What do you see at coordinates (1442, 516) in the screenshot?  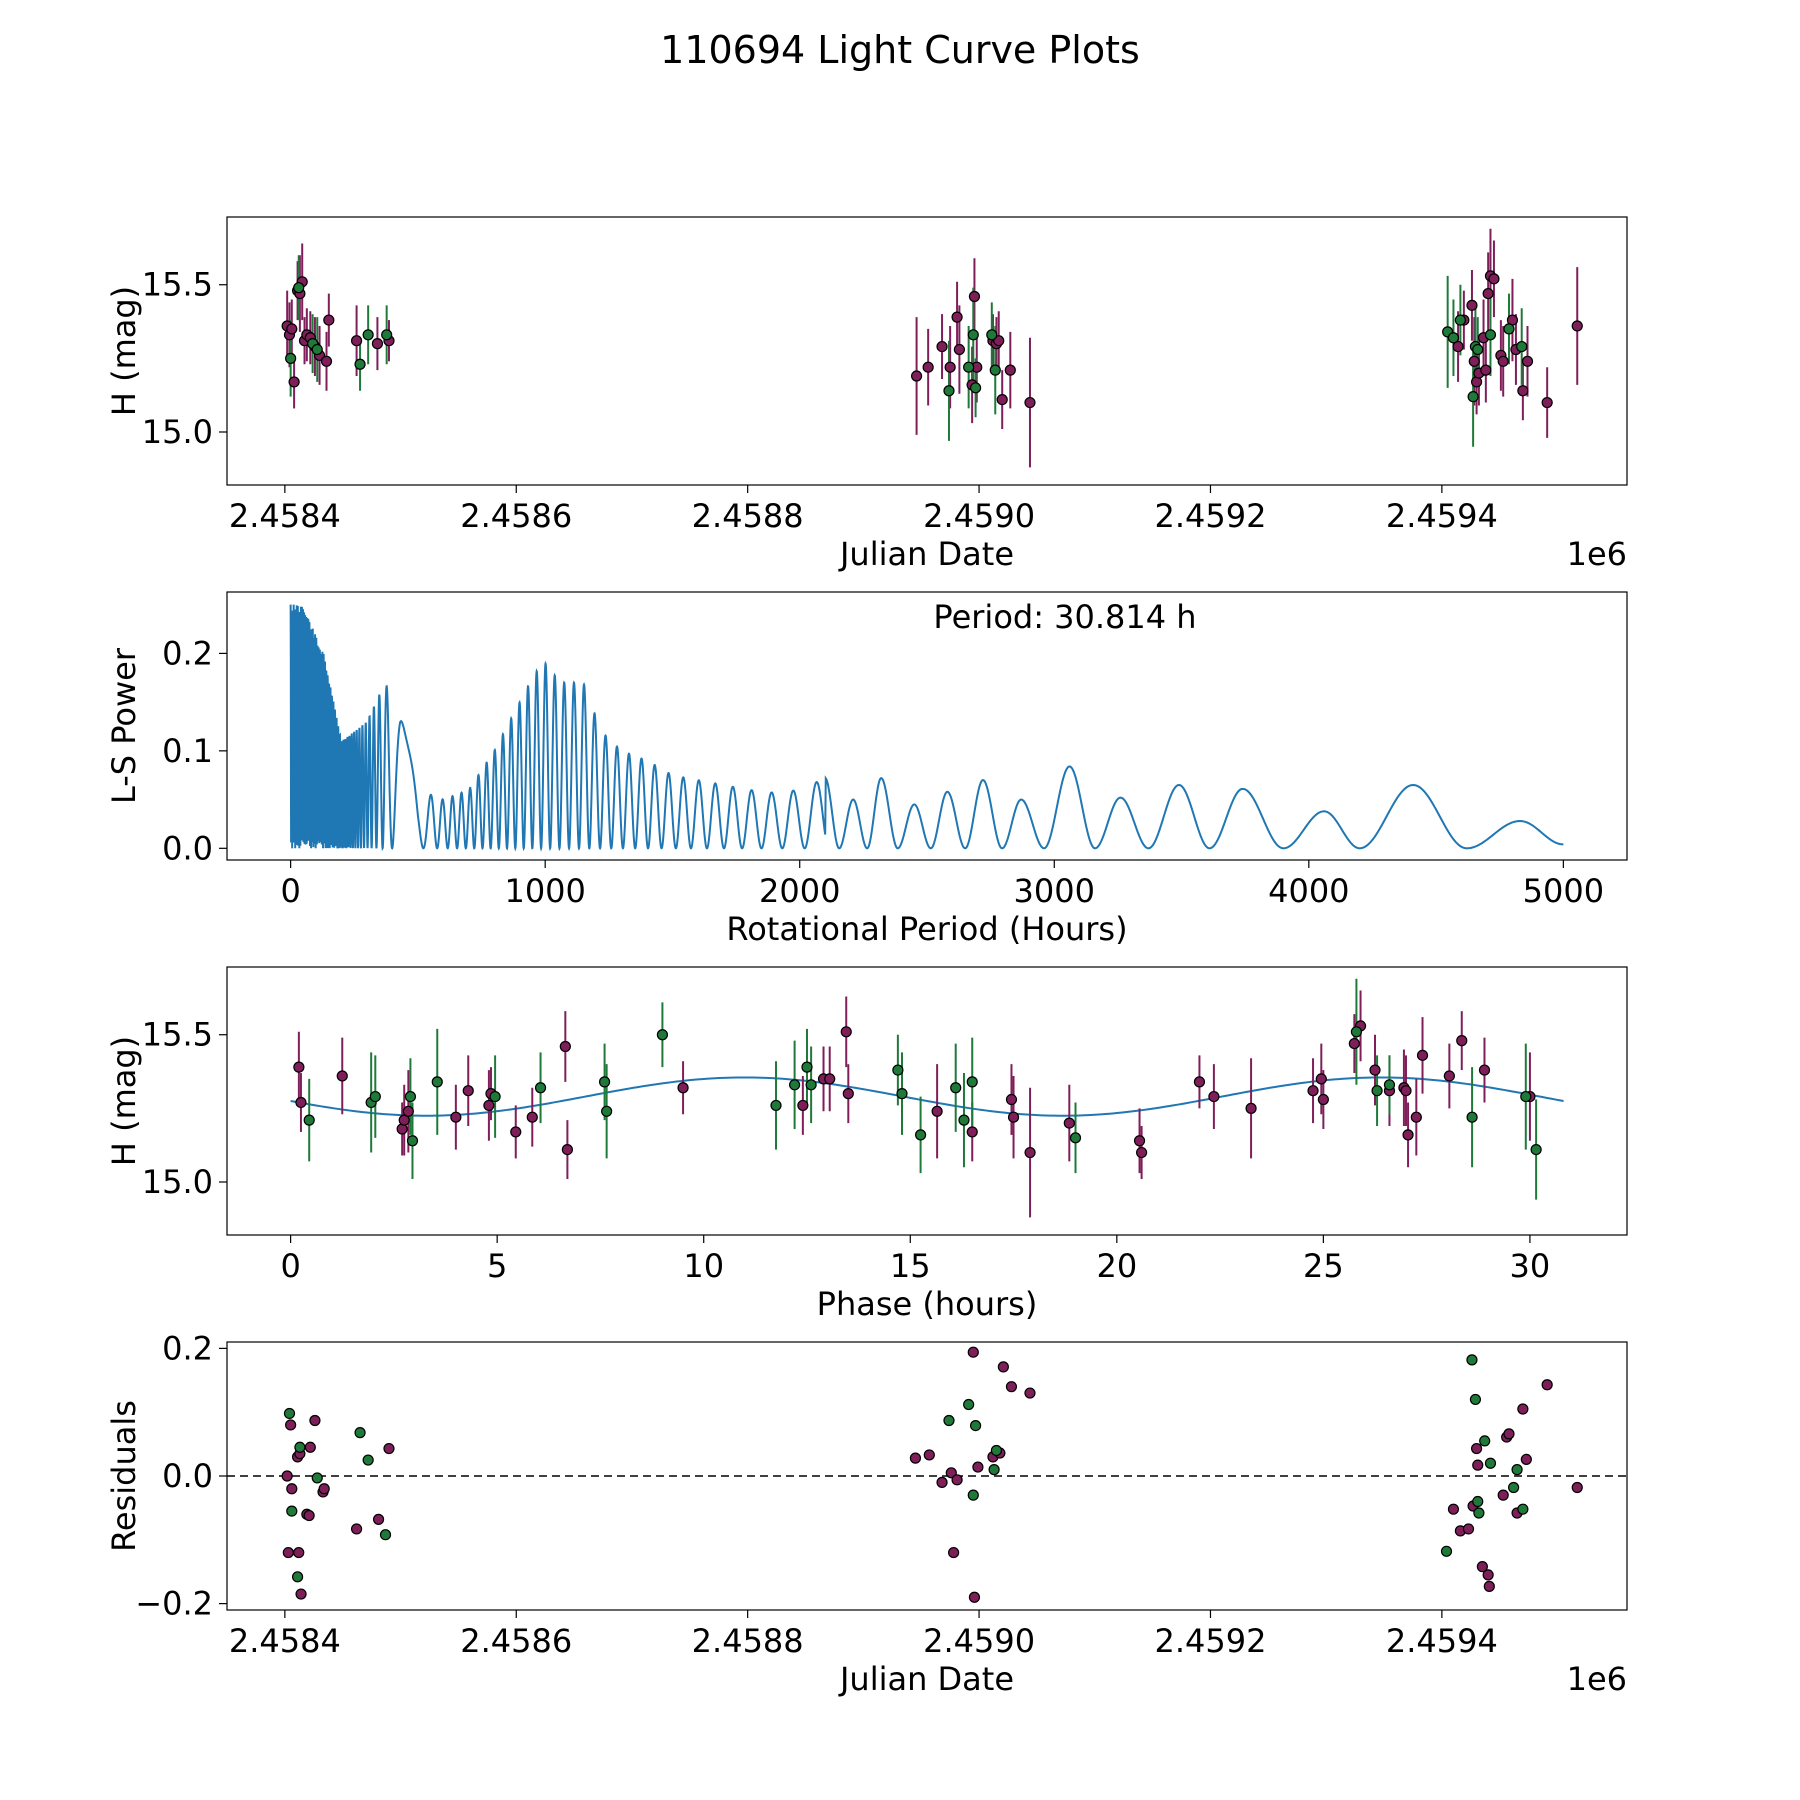 I see `lightcurve-xtick-label: 2.4594` at bounding box center [1442, 516].